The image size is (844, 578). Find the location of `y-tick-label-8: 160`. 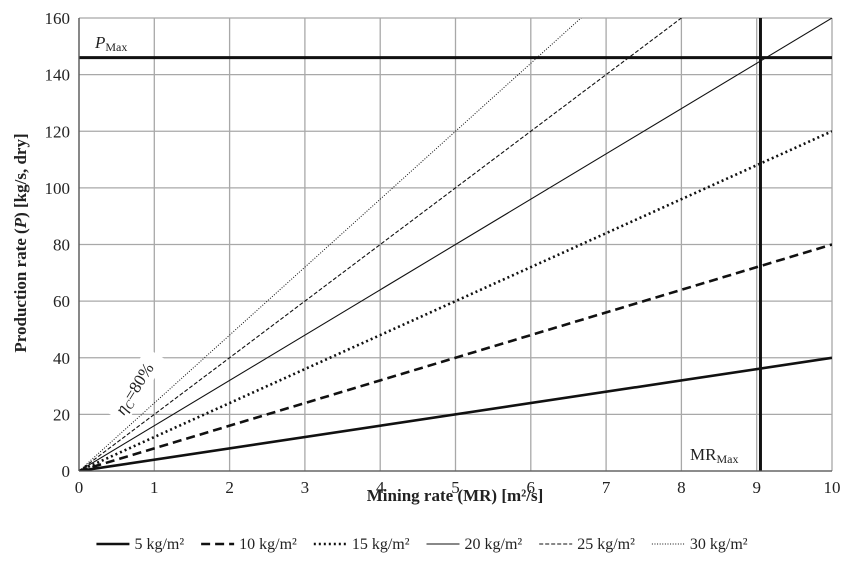

y-tick-label-8: 160 is located at coordinates (58, 18).